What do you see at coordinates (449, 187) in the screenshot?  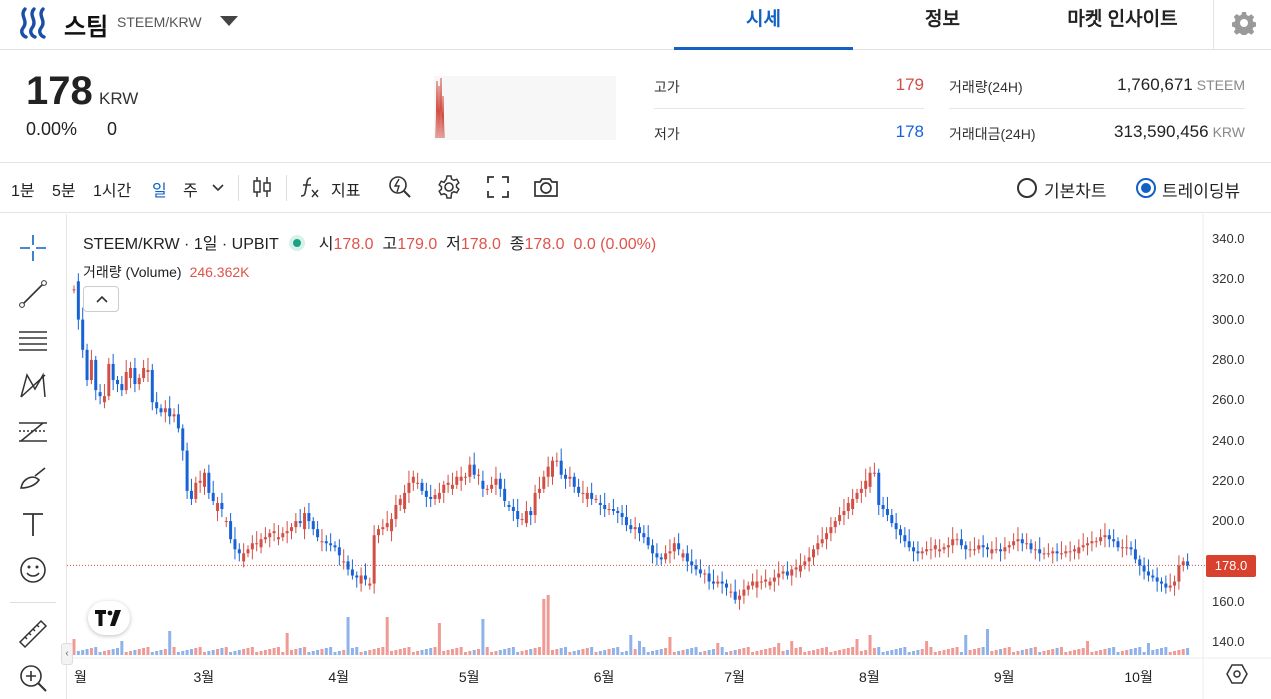 I see `chart-settings-gear-icon` at bounding box center [449, 187].